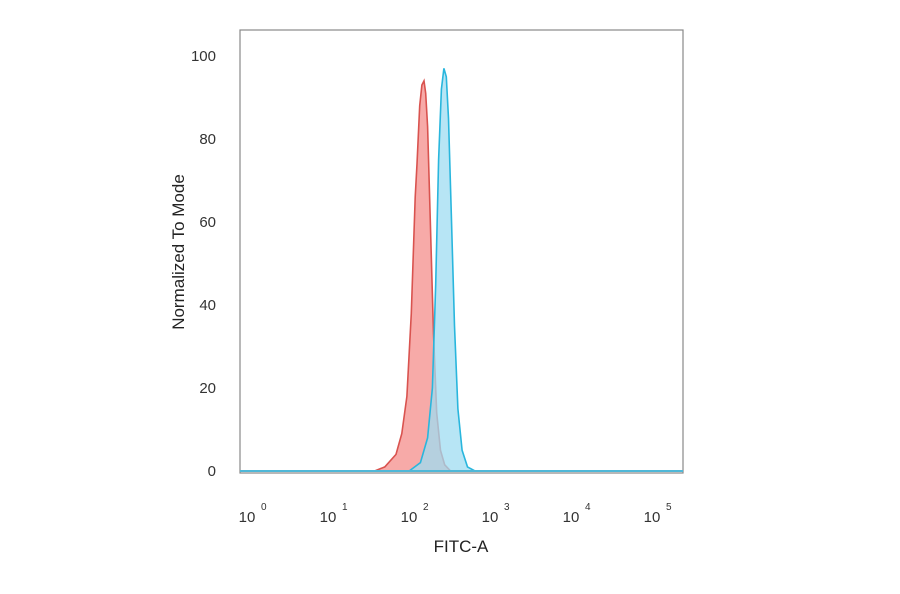  I want to click on x-tick-exponent: 3, so click(507, 507).